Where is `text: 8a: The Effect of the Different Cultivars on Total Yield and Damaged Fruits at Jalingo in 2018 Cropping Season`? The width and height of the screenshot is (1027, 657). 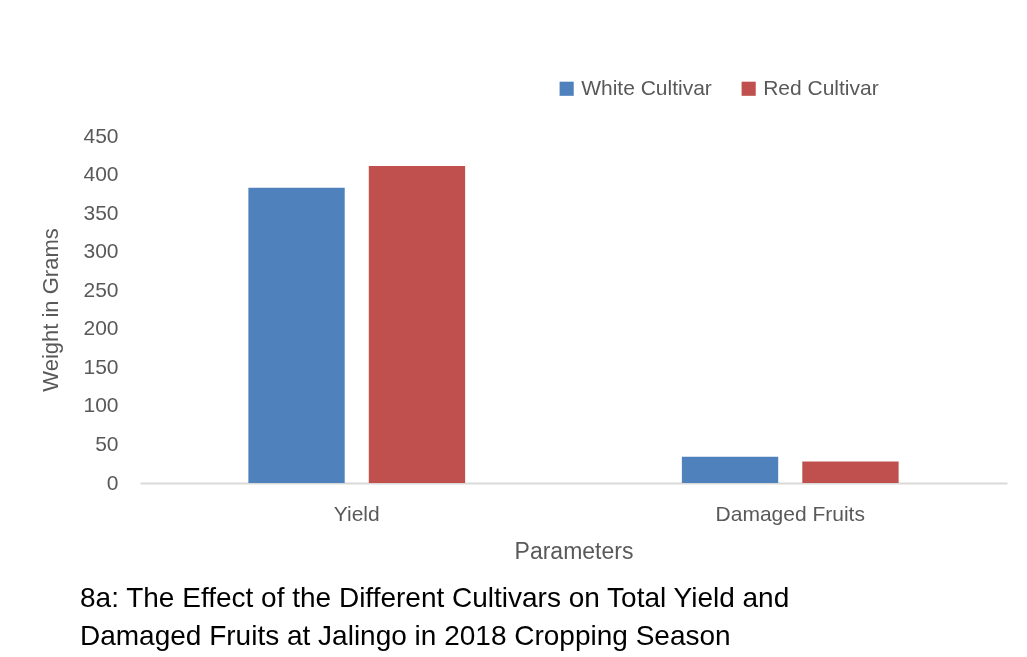 text: 8a: The Effect of the Different Cultivars on Total Yield and Damaged Fruits at Jalingo in 2018 Cropping Season is located at coordinates (435, 616).